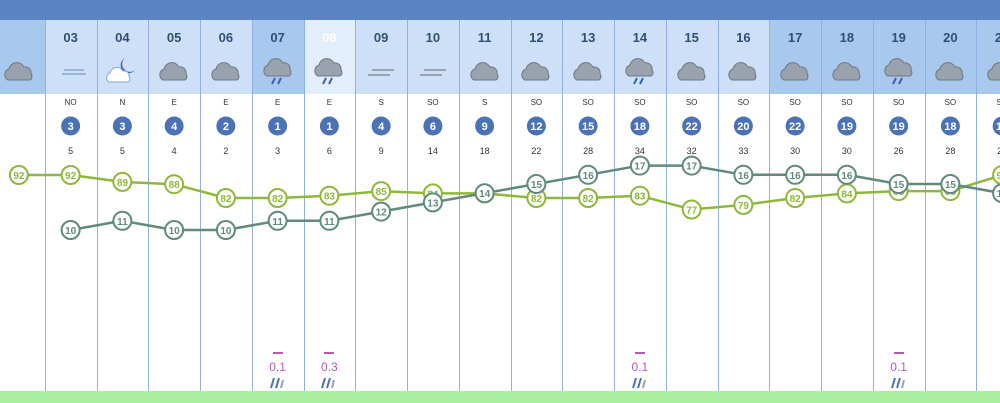 The height and width of the screenshot is (403, 1000). What do you see at coordinates (950, 57) in the screenshot?
I see `hour-header: 20` at bounding box center [950, 57].